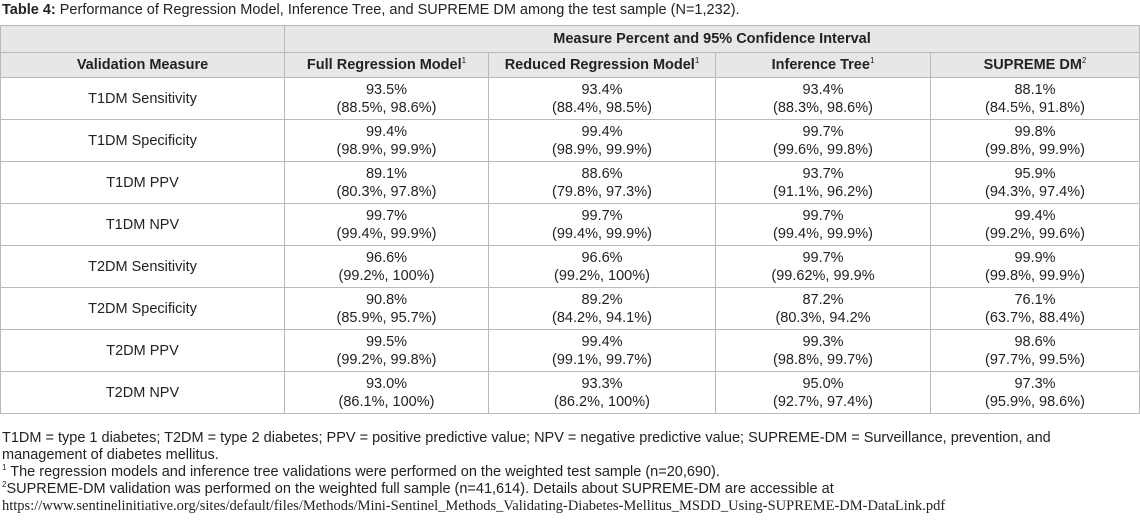 The height and width of the screenshot is (524, 1140). Describe the element at coordinates (823, 275) in the screenshot. I see `confidence-interval: (99.62%, 99.9%` at that location.